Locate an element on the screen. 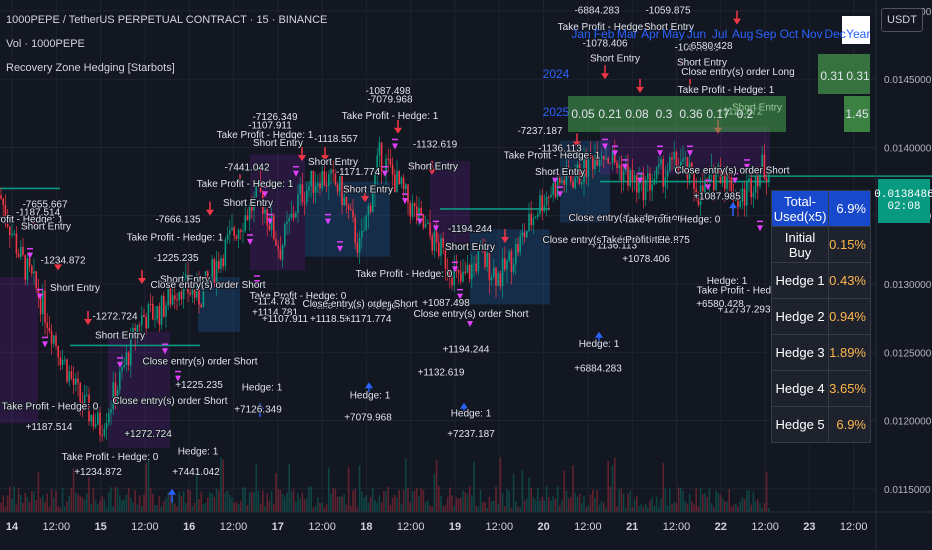 The image size is (932, 550). season-cell-value: 0.3 is located at coordinates (664, 114).